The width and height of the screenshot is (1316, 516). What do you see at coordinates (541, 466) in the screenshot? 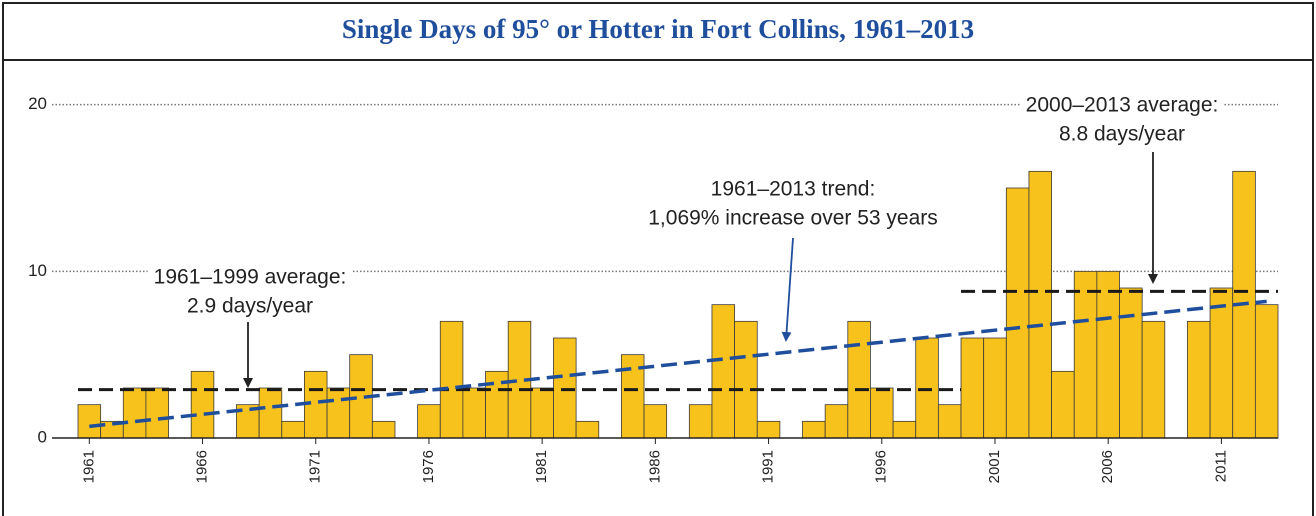
I see `x-tick-label: 1981` at bounding box center [541, 466].